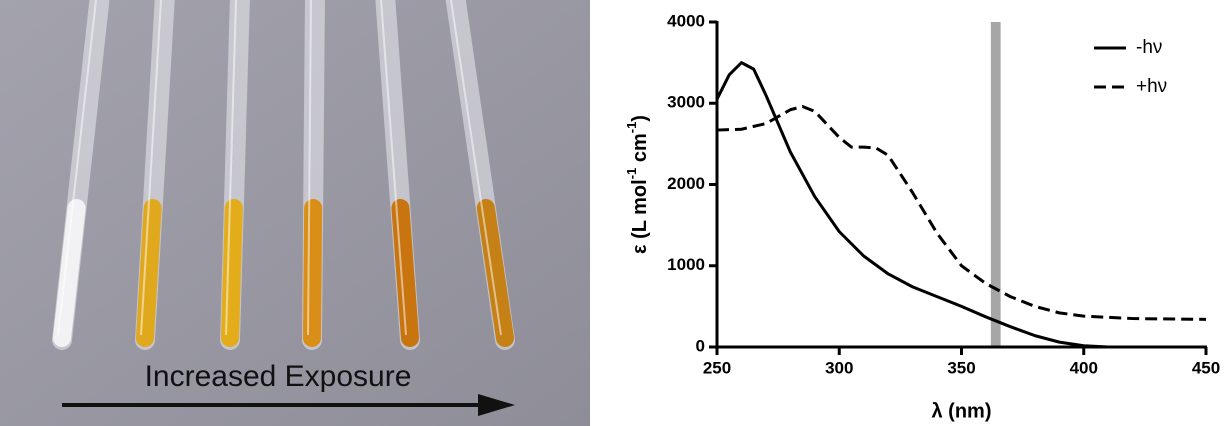 The height and width of the screenshot is (426, 1227). What do you see at coordinates (962, 411) in the screenshot?
I see `x-axis-title: λ (nm)` at bounding box center [962, 411].